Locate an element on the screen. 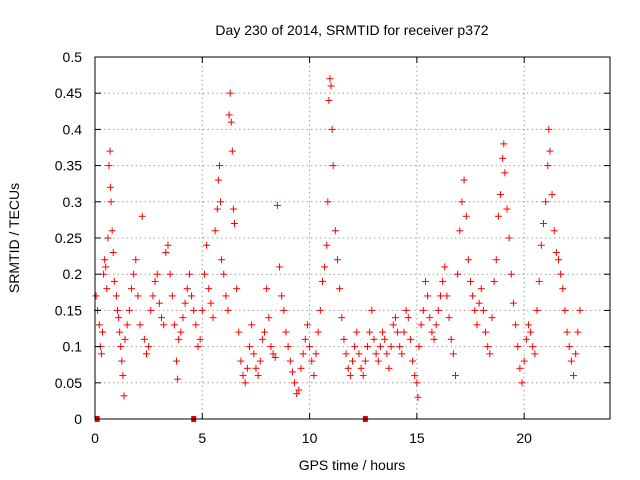  y-tick-label: 0.1 is located at coordinates (73, 347).